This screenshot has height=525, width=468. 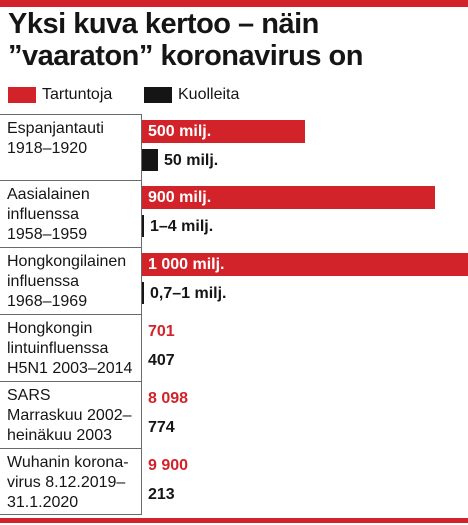 I want to click on title-line-1: Yksi kuva kertoo – näin, so click(x=163, y=24).